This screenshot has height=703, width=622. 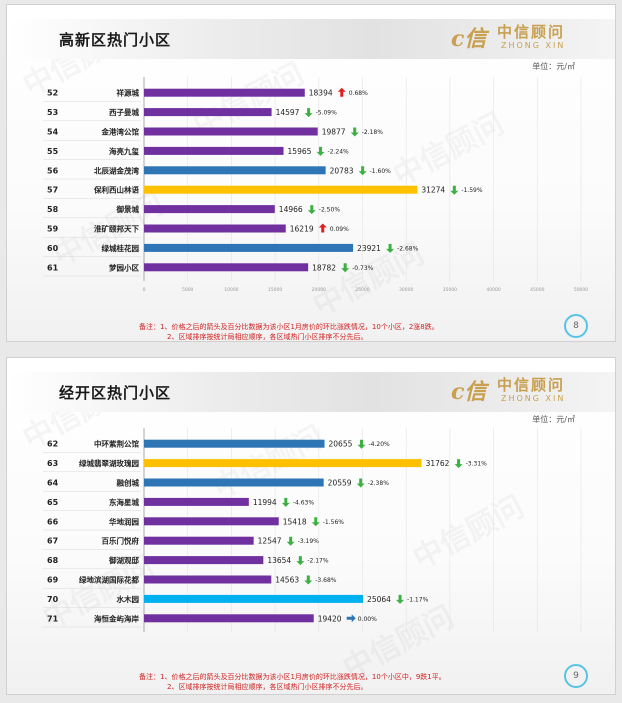 What do you see at coordinates (52, 463) in the screenshot?
I see `rank-label: 63` at bounding box center [52, 463].